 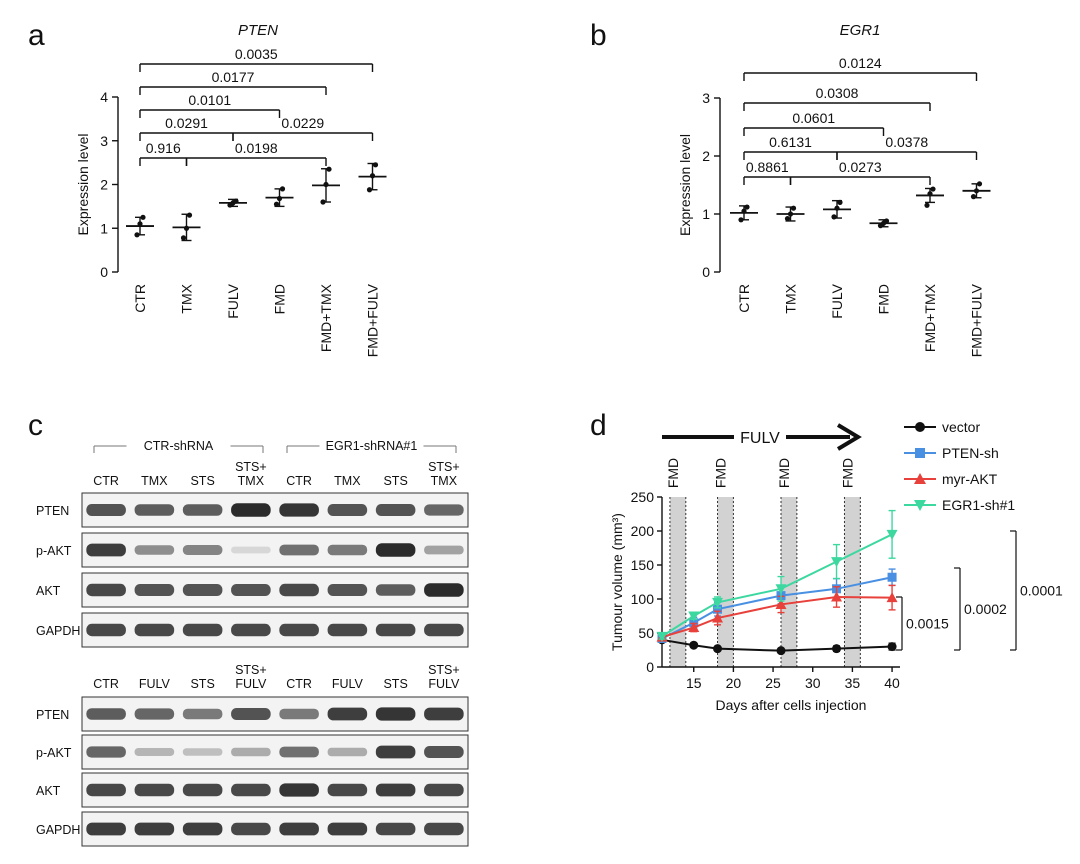 I want to click on lane-label: FULV, so click(x=155, y=684).